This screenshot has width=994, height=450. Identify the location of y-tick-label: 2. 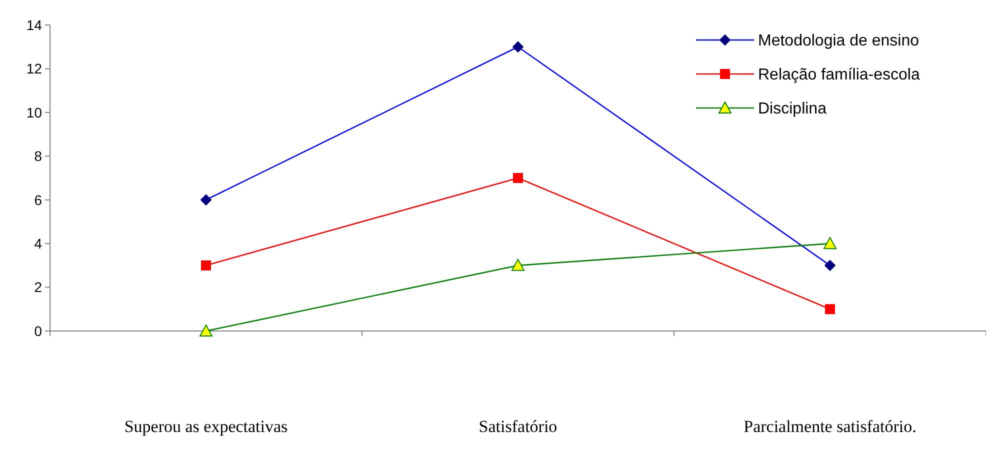
(38, 287).